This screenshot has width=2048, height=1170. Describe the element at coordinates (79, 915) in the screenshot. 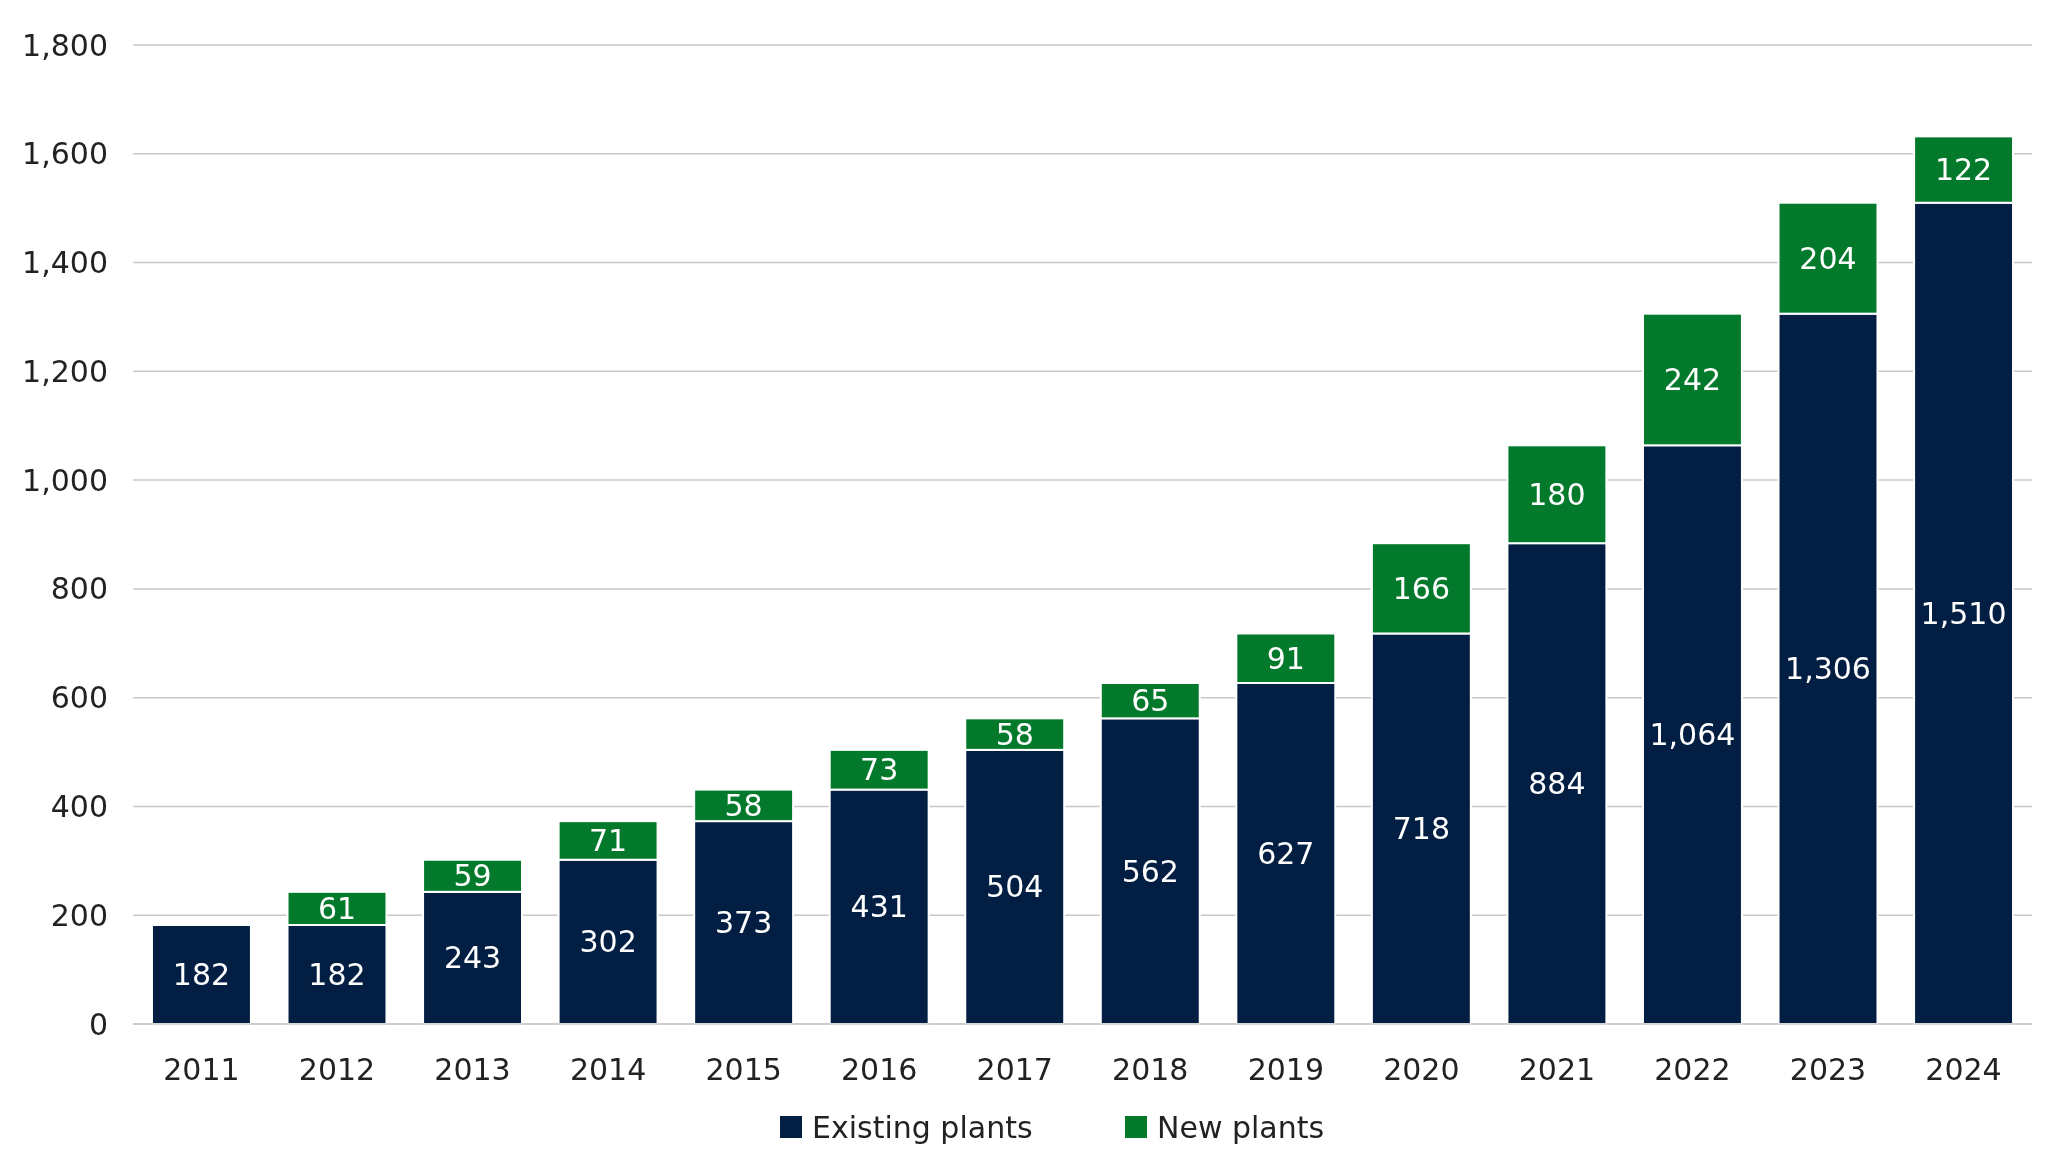

I see `y-tick-label: 200` at that location.